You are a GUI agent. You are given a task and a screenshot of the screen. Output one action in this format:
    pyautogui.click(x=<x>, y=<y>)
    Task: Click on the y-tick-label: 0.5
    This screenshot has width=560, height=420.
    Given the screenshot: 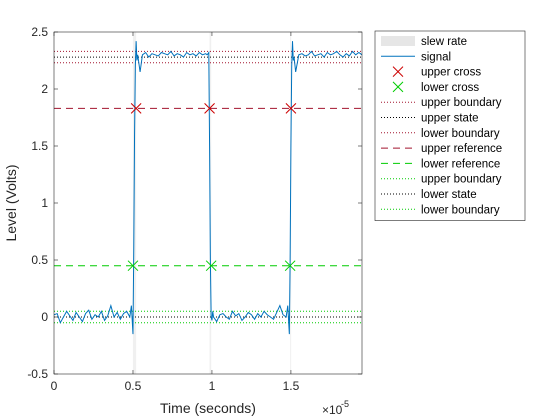 What is the action you would take?
    pyautogui.click(x=39, y=260)
    